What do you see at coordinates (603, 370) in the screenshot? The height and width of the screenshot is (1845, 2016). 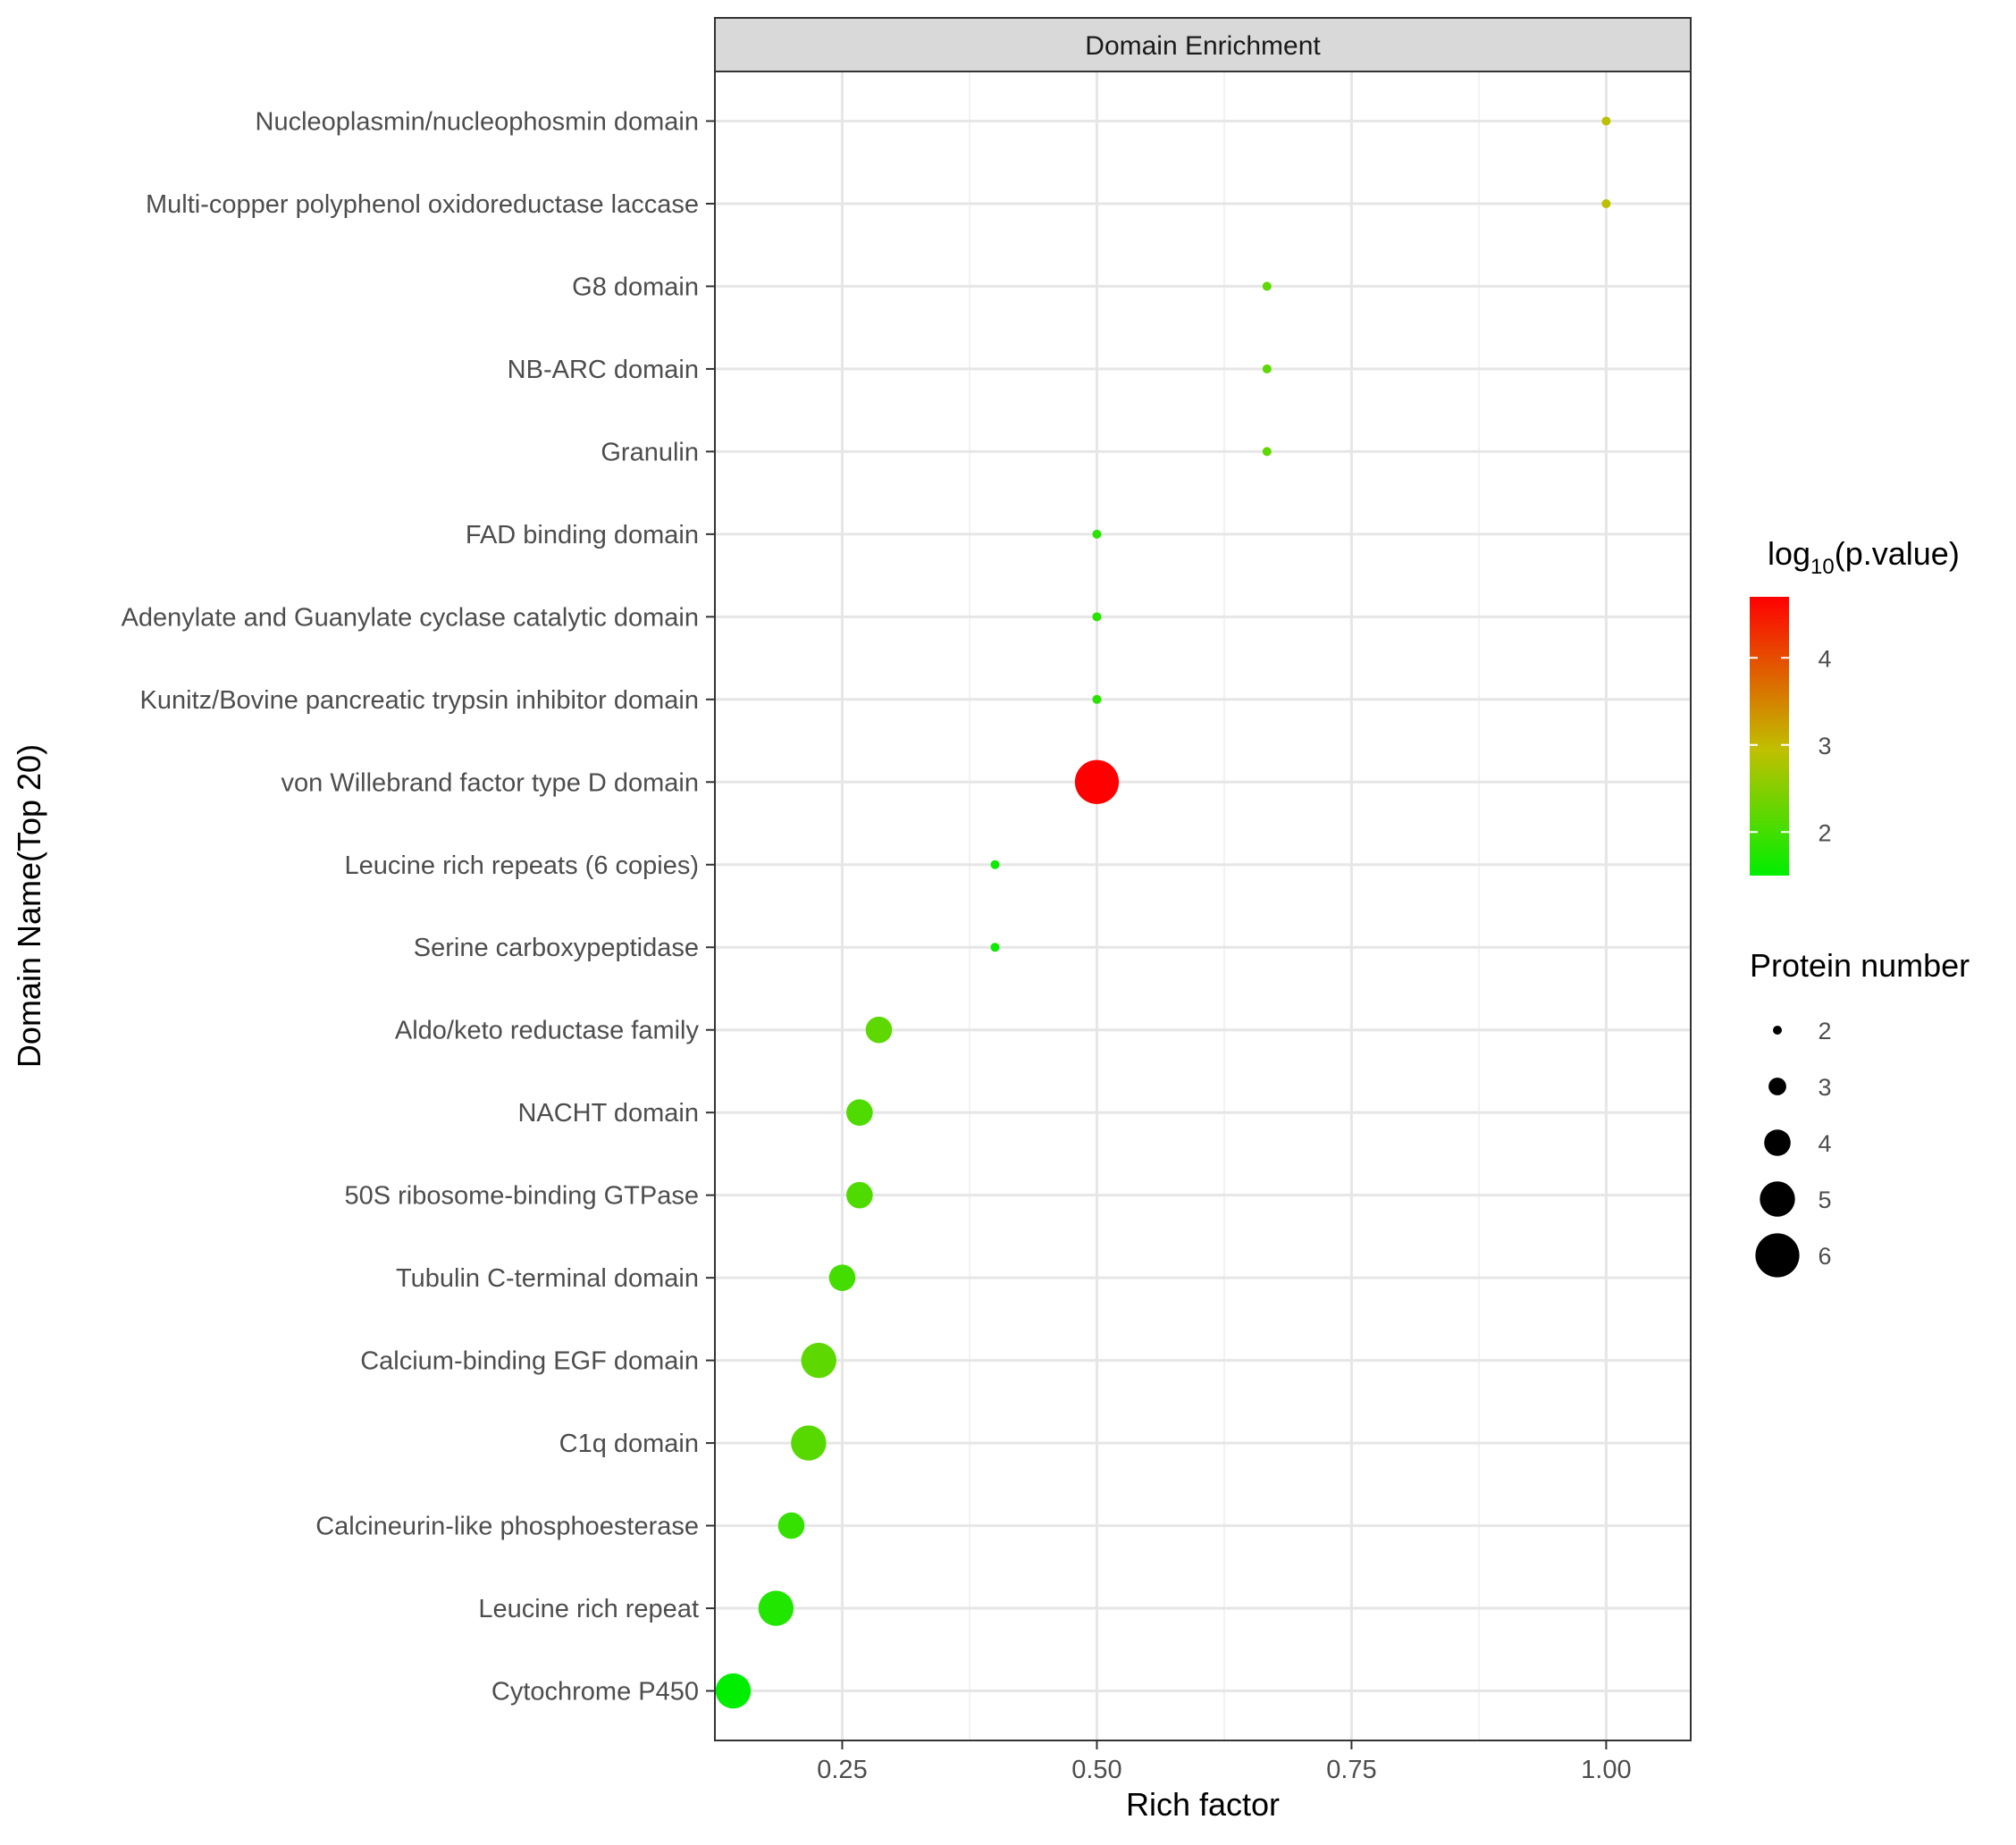 I see `y-axis-tick-label: NB-ARC domain` at bounding box center [603, 370].